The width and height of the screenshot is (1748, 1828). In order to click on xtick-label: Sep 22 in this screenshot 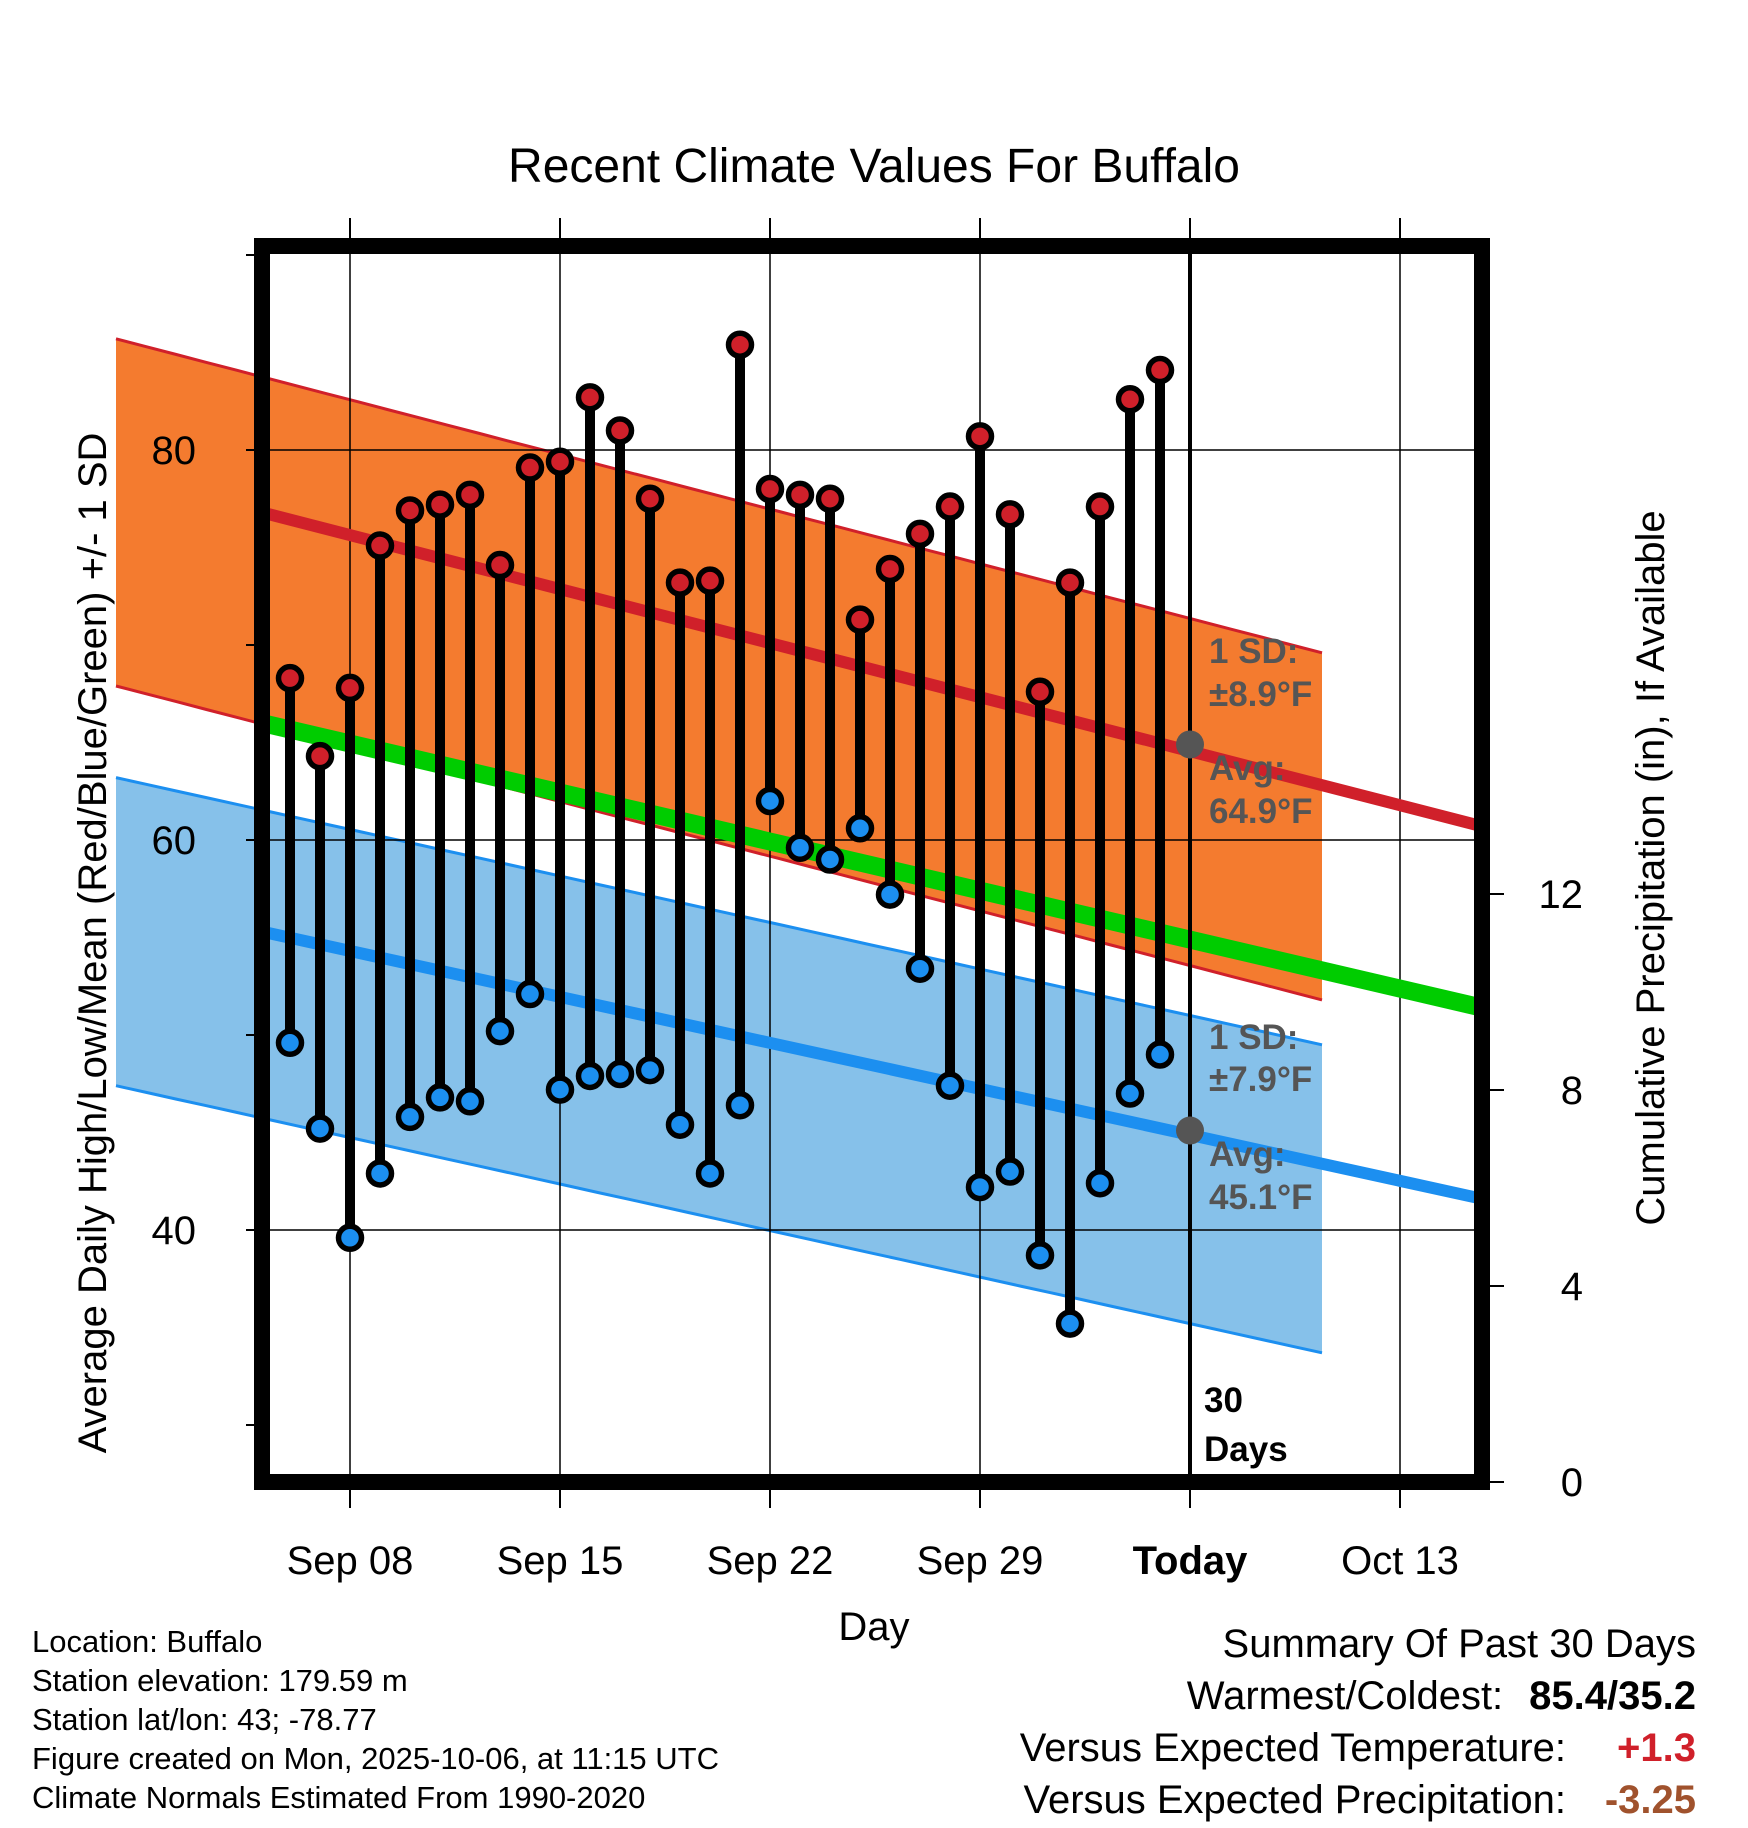, I will do `click(770, 1561)`.